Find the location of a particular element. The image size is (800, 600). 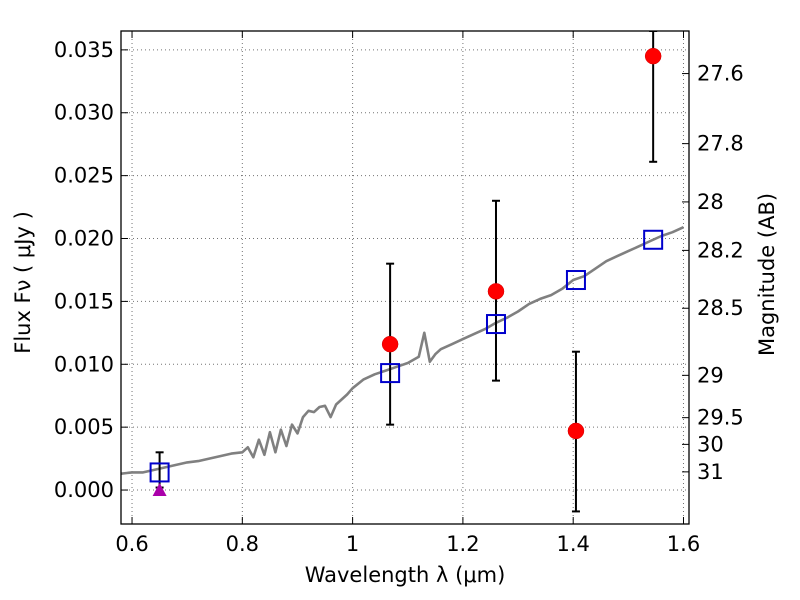

y-right-tick-label: 29 is located at coordinates (710, 375).